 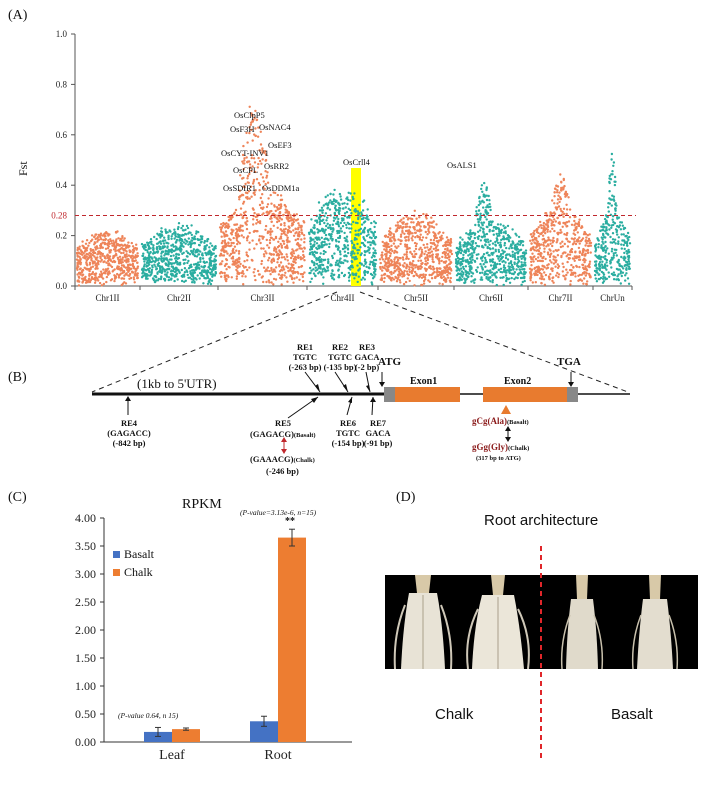 What do you see at coordinates (62, 135) in the screenshot?
I see `y-tick-label: 0.6` at bounding box center [62, 135].